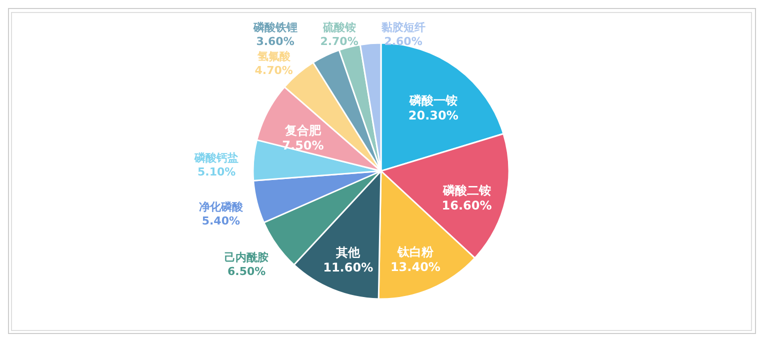 The image size is (766, 344). I want to click on data-label: 7.50%, so click(303, 145).